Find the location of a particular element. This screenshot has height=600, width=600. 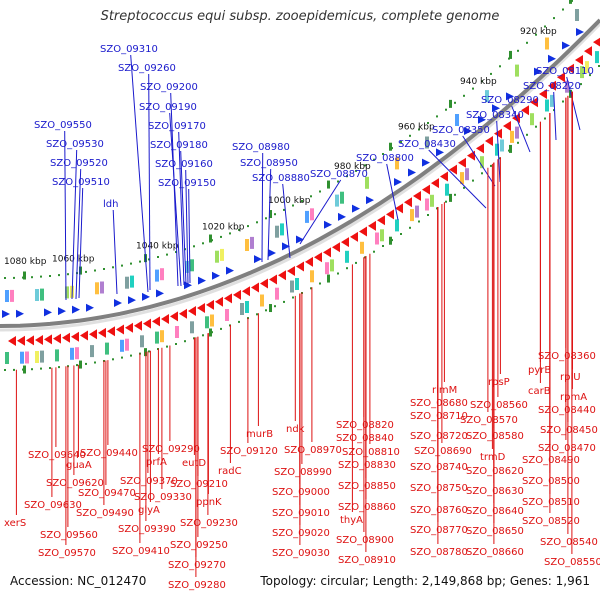

ruler-label: 940 kbp is located at coordinates (478, 82).